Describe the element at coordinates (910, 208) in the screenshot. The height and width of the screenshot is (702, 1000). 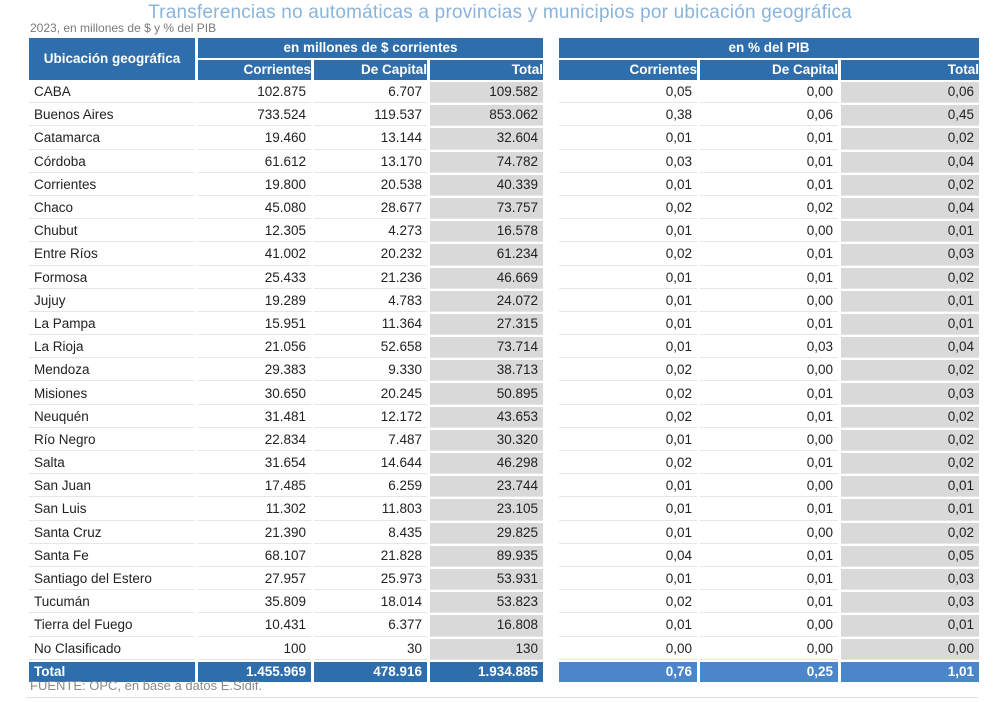
I see `cell-pct-total: 0,04` at that location.